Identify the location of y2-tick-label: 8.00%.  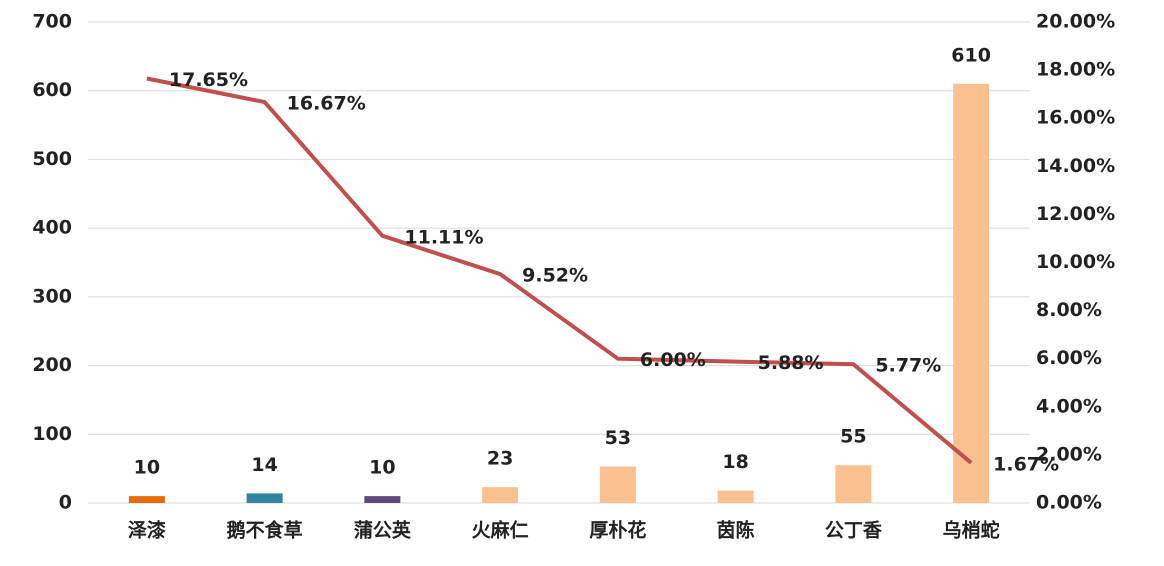
(1069, 310).